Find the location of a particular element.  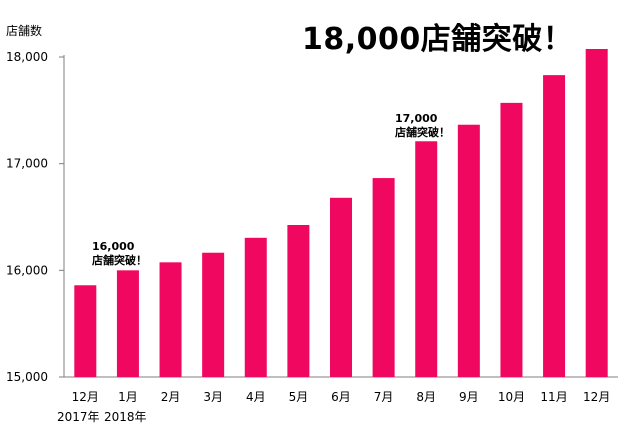

annotation-16000: 16,000 店舗突破！ is located at coordinates (119, 254).